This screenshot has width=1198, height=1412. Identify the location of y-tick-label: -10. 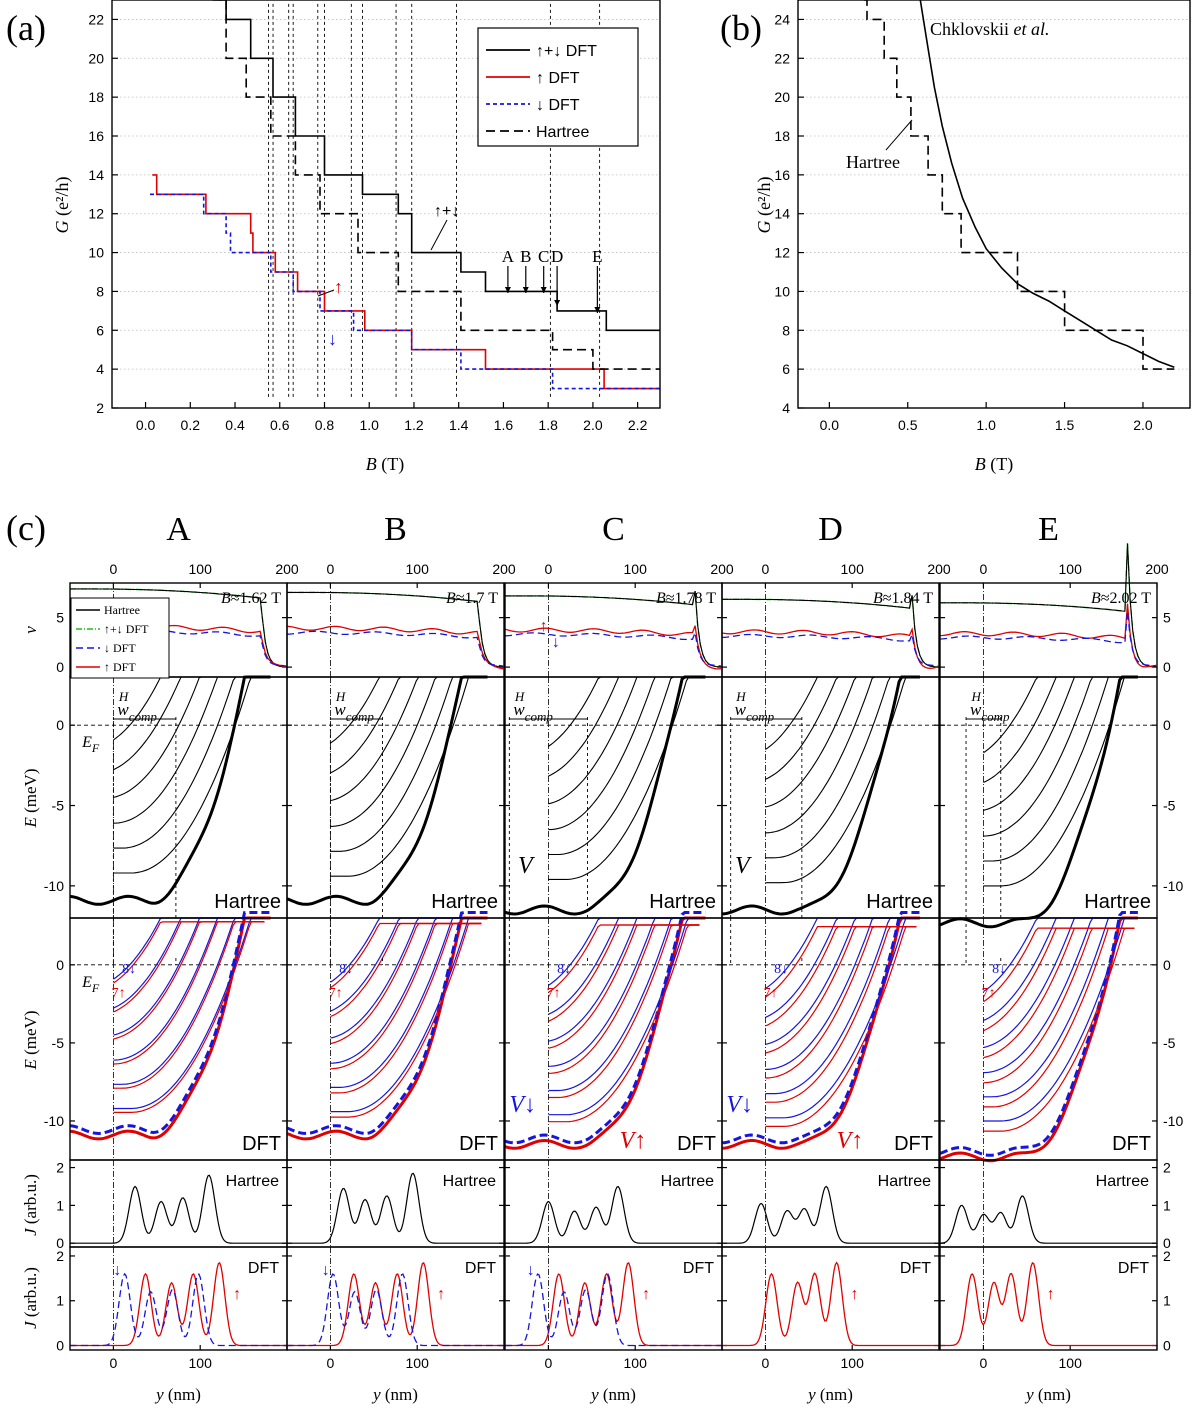
(54, 886).